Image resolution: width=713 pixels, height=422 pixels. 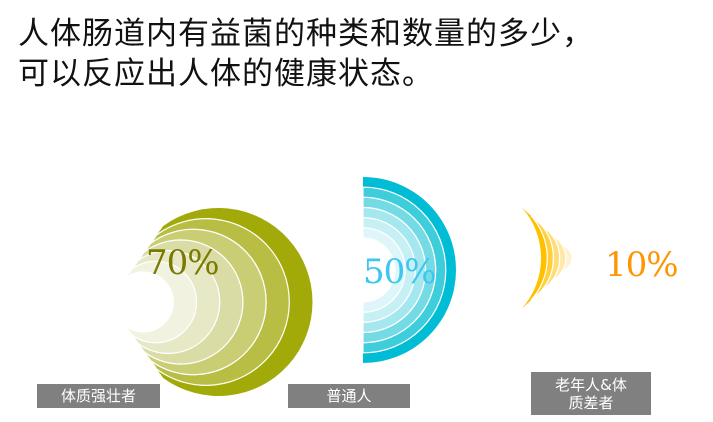 I want to click on category-label-strong: 体质强壮者, so click(x=98, y=396).